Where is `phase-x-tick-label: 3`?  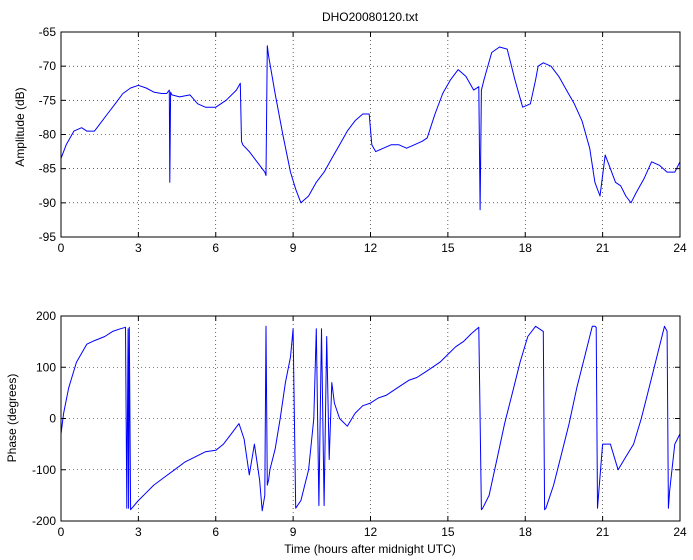 phase-x-tick-label: 3 is located at coordinates (138, 532).